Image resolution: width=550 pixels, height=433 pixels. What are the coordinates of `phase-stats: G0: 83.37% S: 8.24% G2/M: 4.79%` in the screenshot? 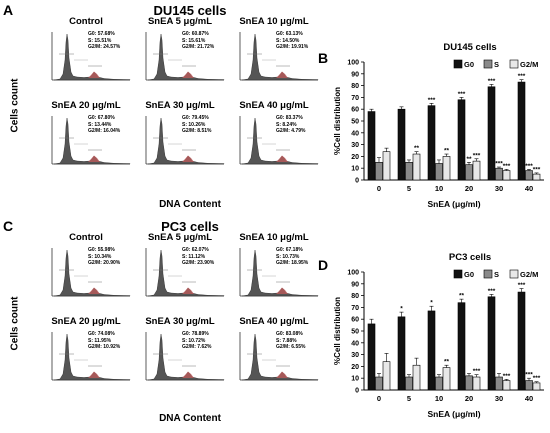 It's located at (290, 125).